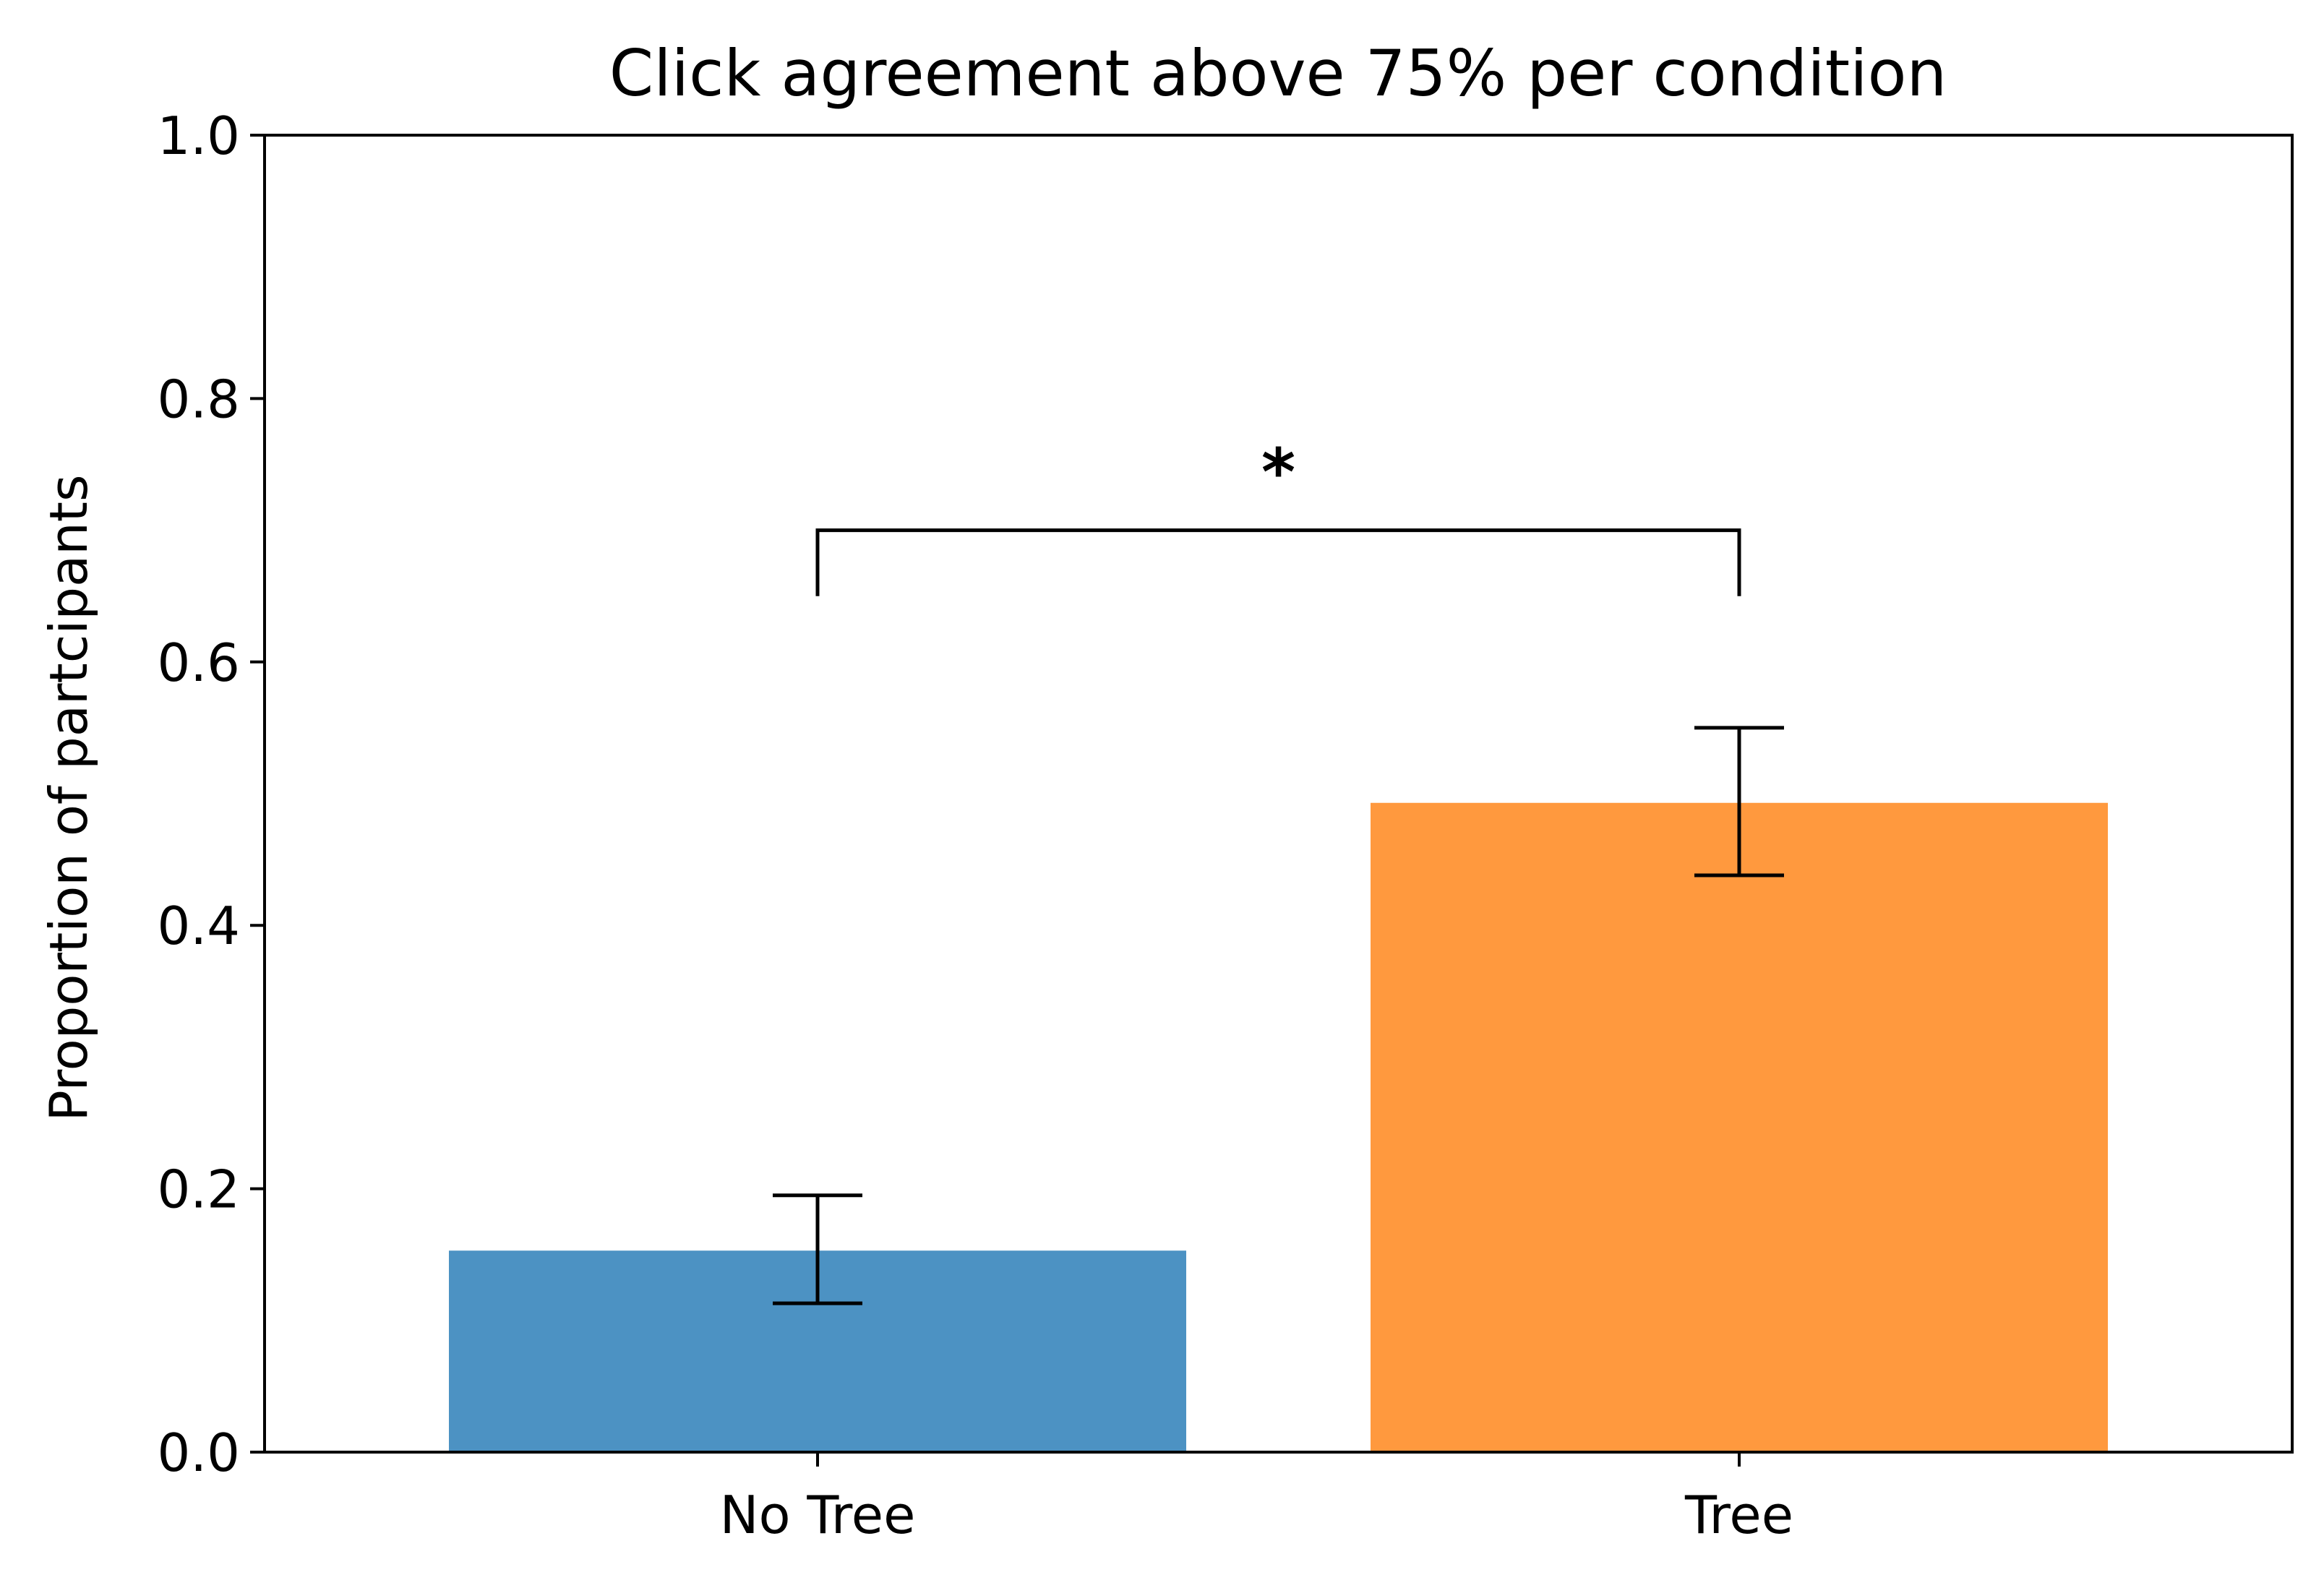 The width and height of the screenshot is (2324, 1588). I want to click on y-tick-label: 0.2, so click(198, 1189).